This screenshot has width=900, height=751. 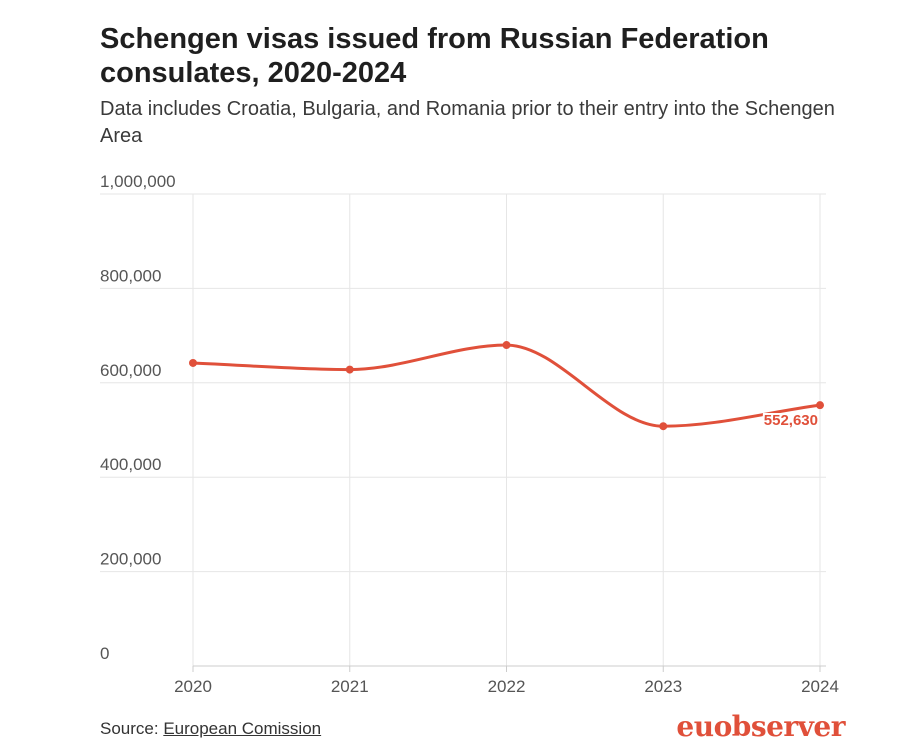 I want to click on y-tick-label: 200,000, so click(x=130, y=559).